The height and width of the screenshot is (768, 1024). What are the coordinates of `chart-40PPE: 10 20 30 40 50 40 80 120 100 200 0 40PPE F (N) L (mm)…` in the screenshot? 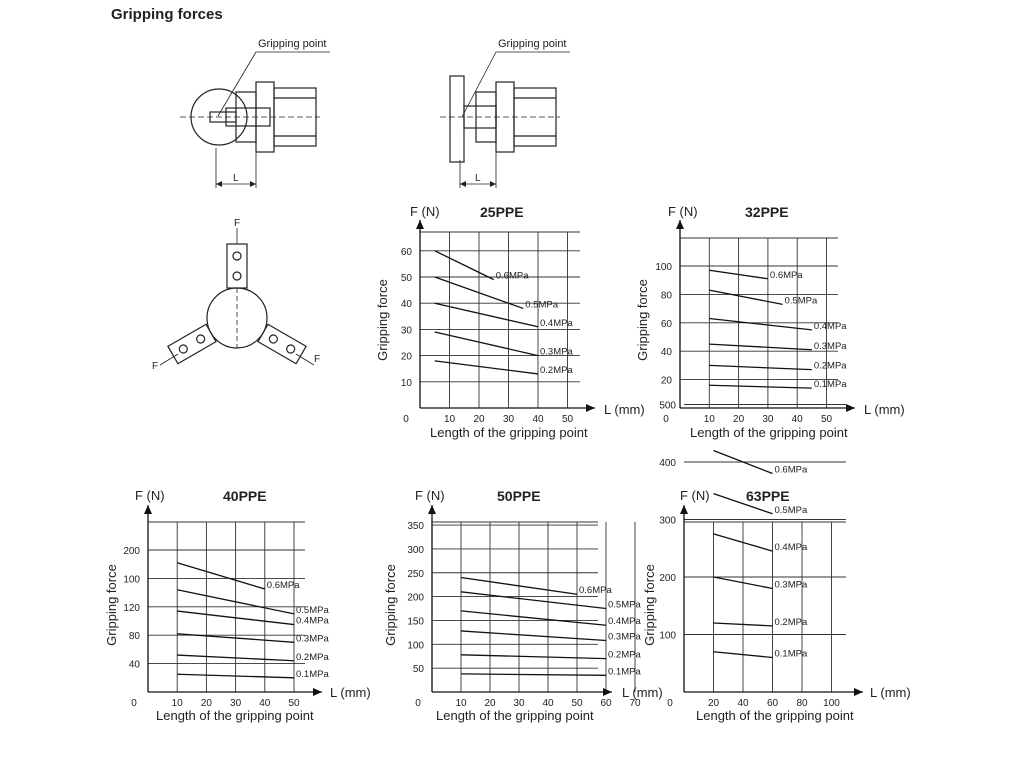 It's located at (237, 605).